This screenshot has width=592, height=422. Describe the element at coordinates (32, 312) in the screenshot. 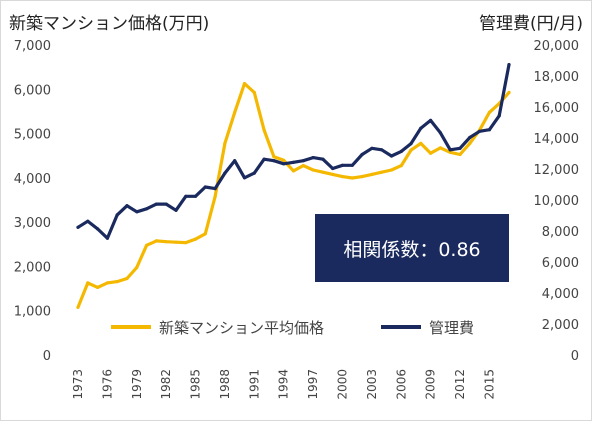

I see `left-y-tick-label: 1,000` at that location.